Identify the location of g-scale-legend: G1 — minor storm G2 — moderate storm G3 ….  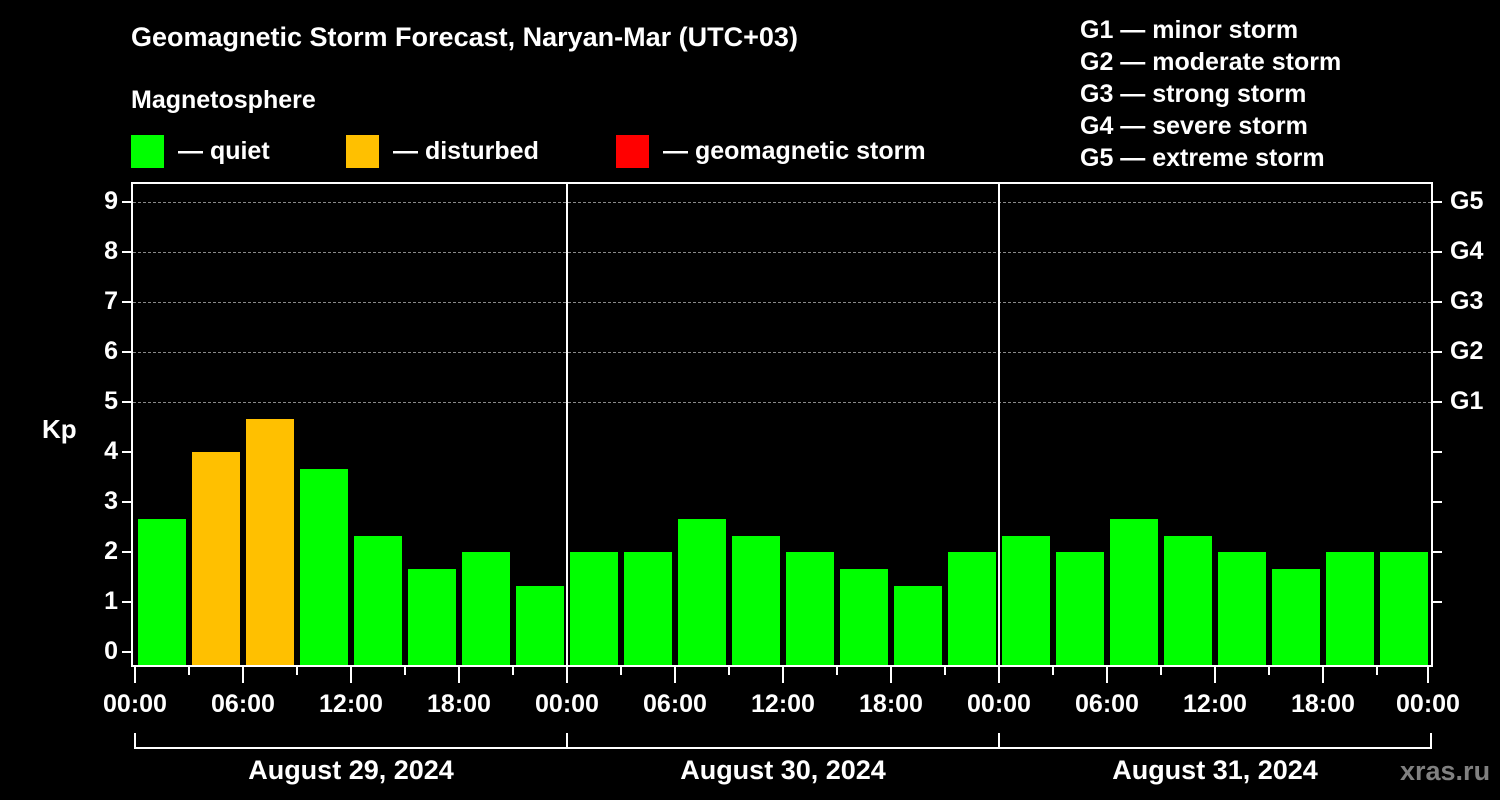
(1210, 94).